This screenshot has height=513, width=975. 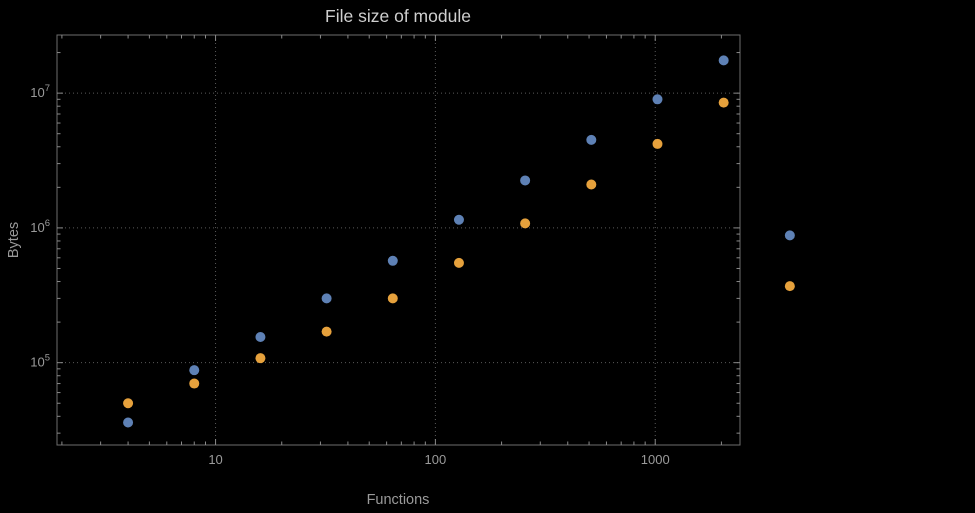 I want to click on y-tick-label: 10⁷, so click(x=40, y=91).